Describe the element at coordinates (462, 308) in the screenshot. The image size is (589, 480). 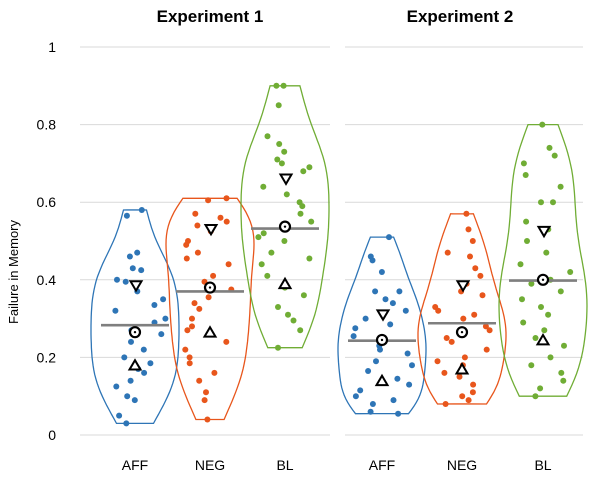
I see `violin-neg-exp2` at that location.